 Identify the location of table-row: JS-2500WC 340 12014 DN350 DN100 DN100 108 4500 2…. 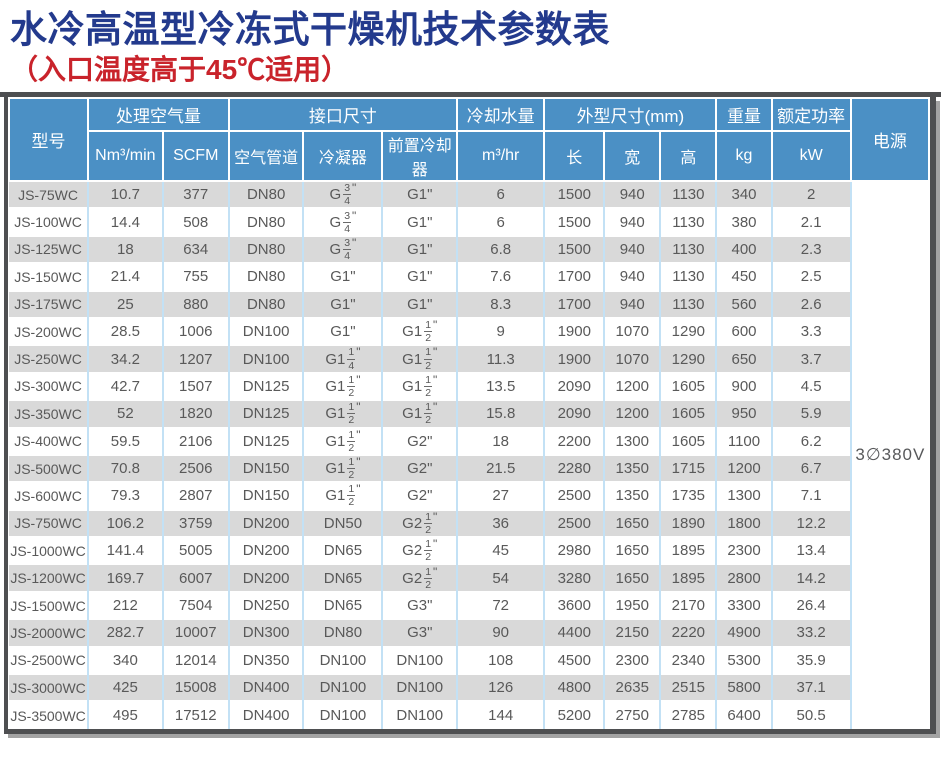
(469, 660).